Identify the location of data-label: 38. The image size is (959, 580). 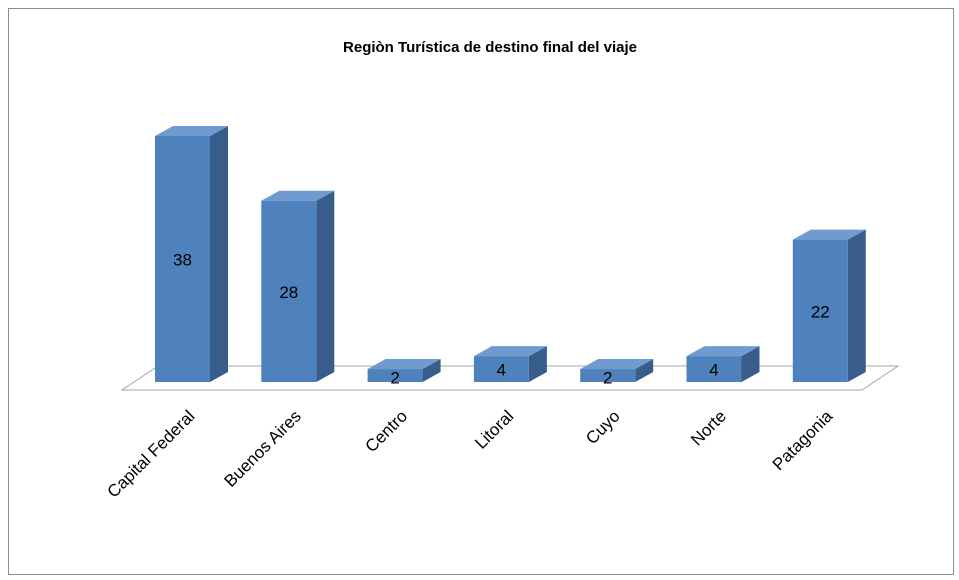
(182, 259).